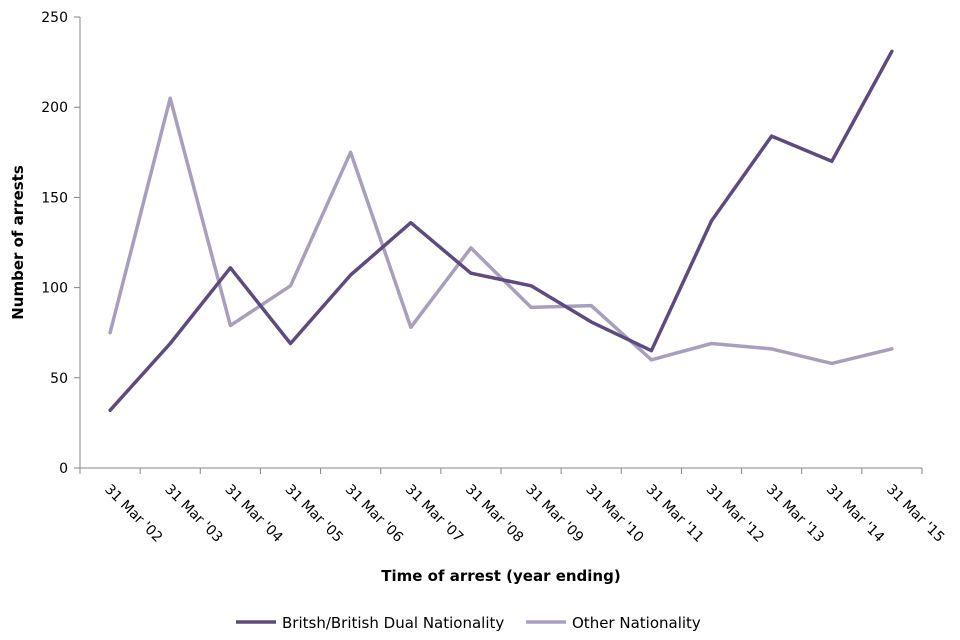  Describe the element at coordinates (434, 514) in the screenshot. I see `x-tick-label: 31 Mar '07` at that location.